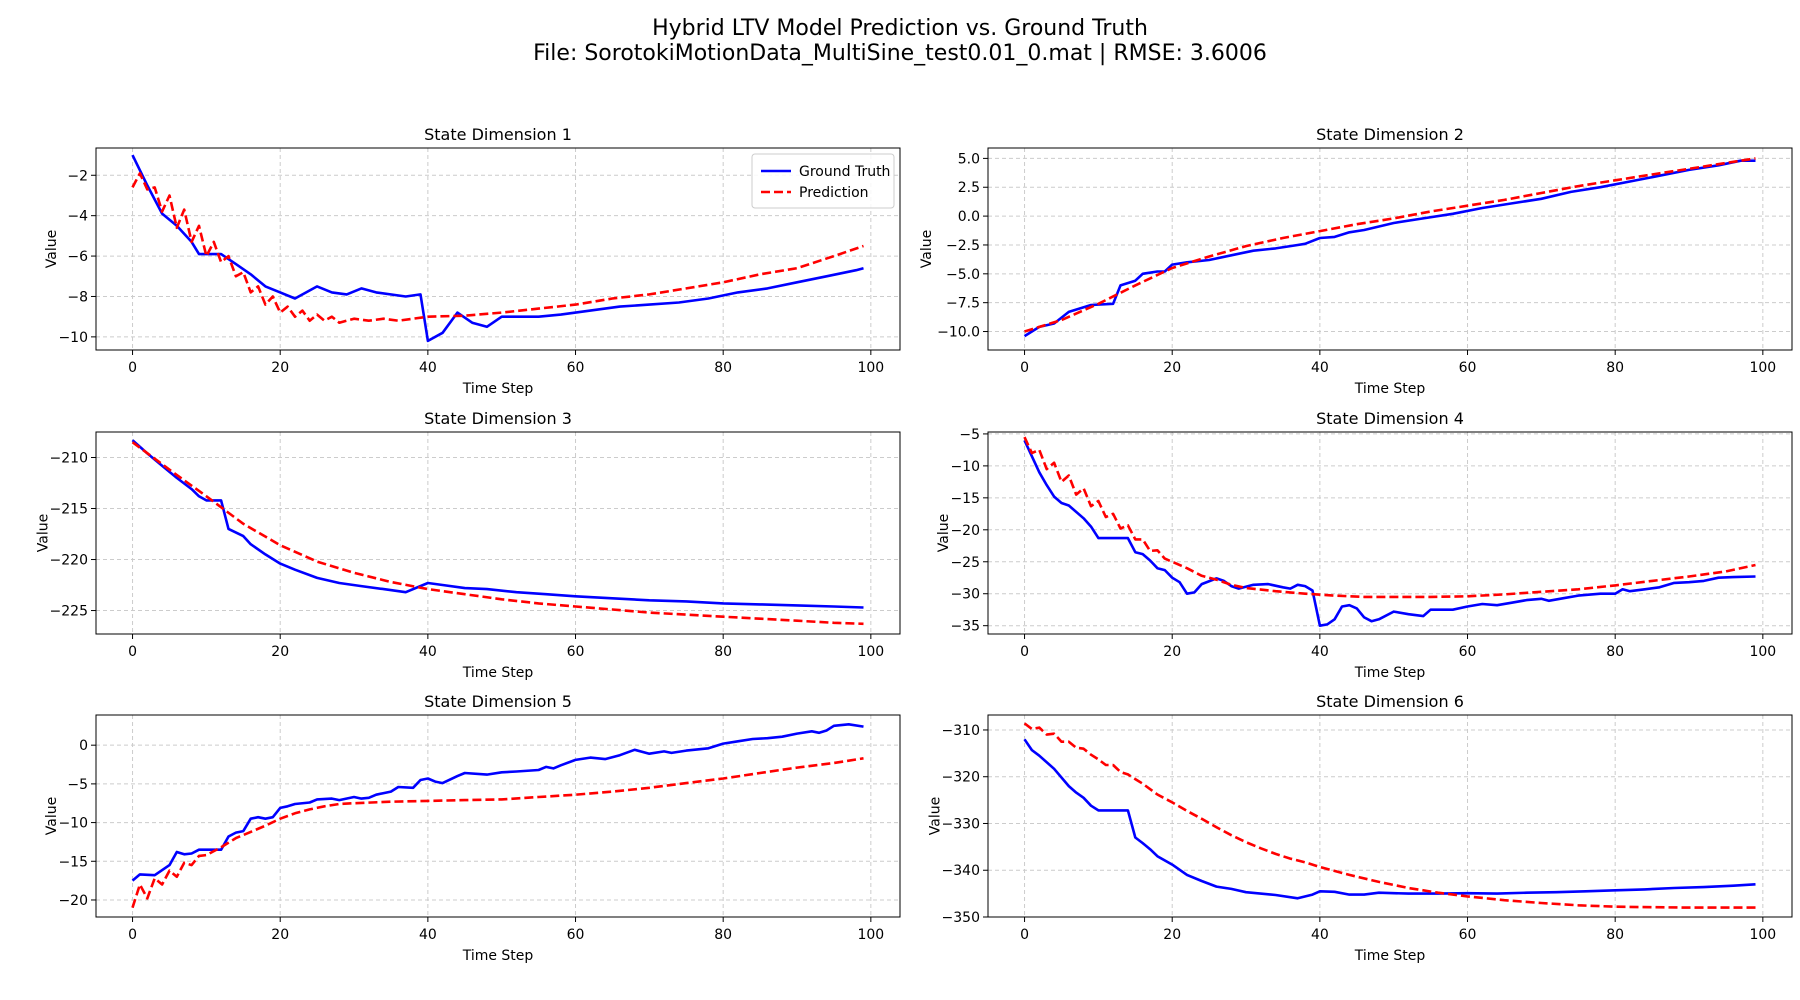 The image size is (1800, 1000). What do you see at coordinates (965, 627) in the screenshot?
I see `y-tick-label: −35` at bounding box center [965, 627].